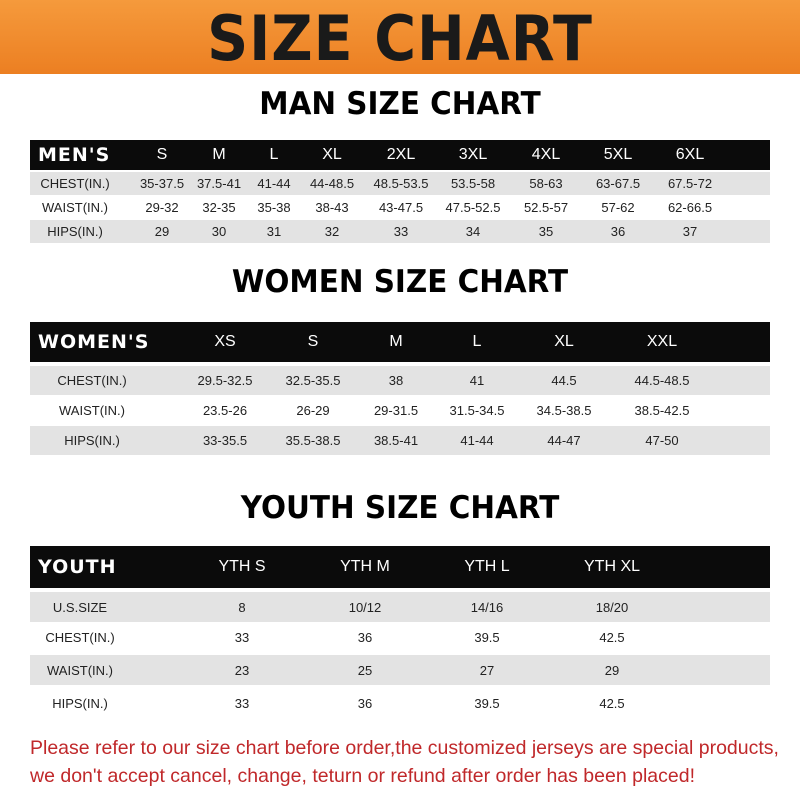  Describe the element at coordinates (400, 508) in the screenshot. I see `youth-section-title: YOUTH SIZE CHART` at that location.